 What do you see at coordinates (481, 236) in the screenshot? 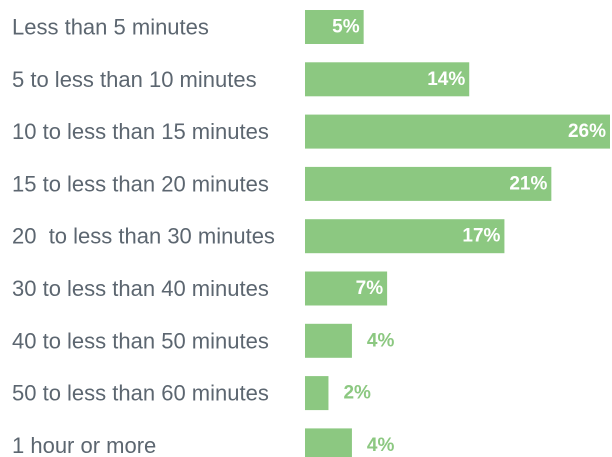
I see `data-label: 17%` at bounding box center [481, 236].